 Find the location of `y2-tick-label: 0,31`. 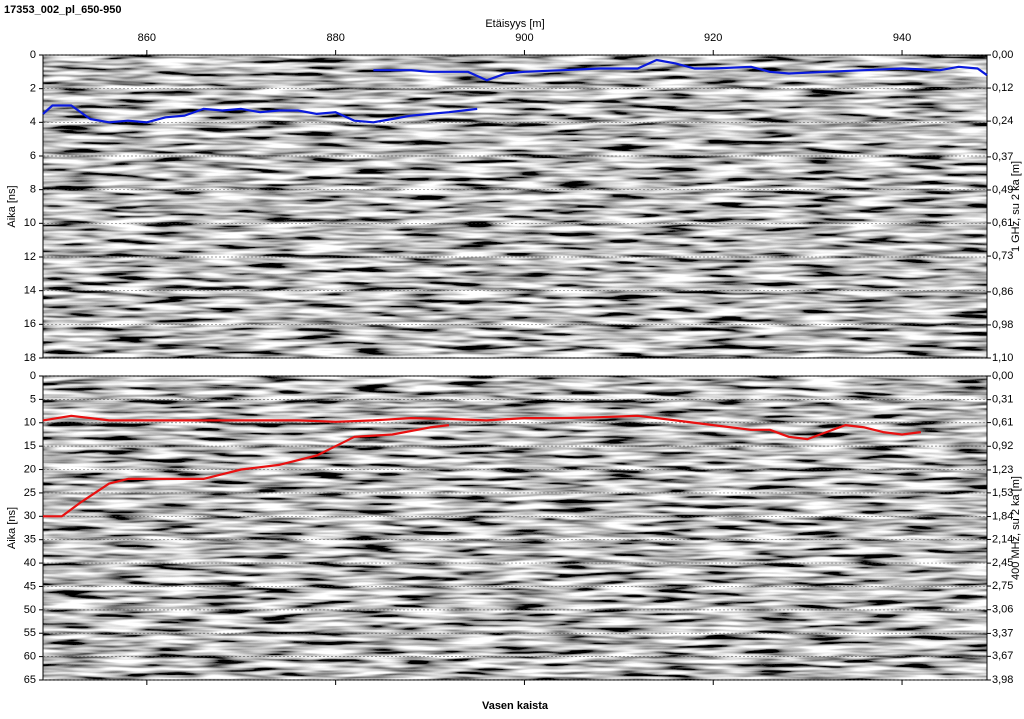

y2-tick-label: 0,31 is located at coordinates (1002, 400).